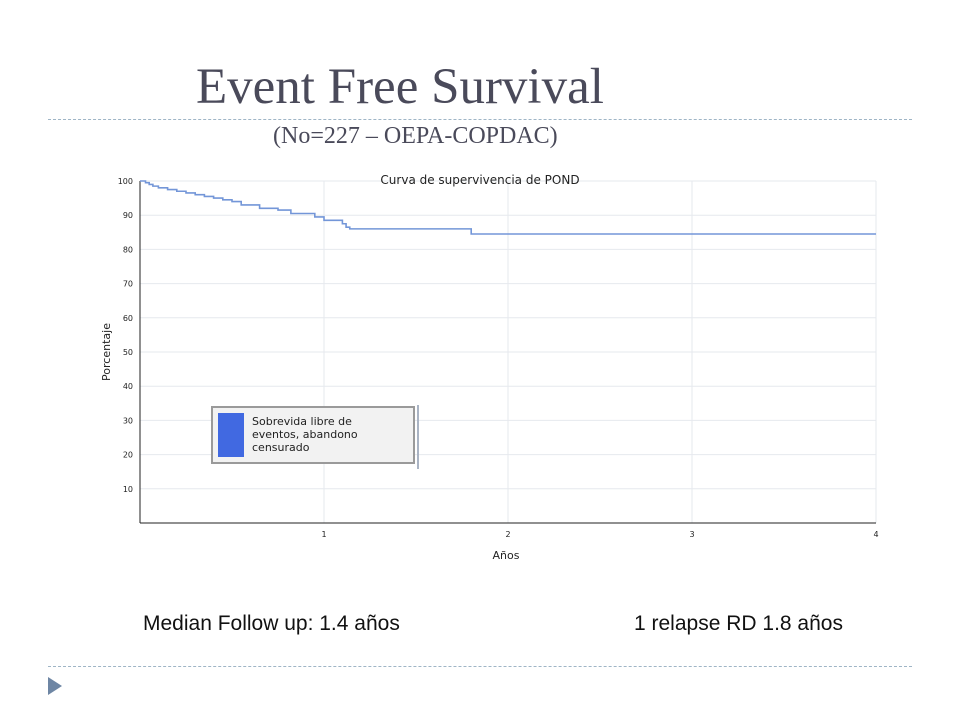 Image resolution: width=960 pixels, height=720 pixels. Describe the element at coordinates (128, 284) in the screenshot. I see `y-tick-label: 70` at that location.